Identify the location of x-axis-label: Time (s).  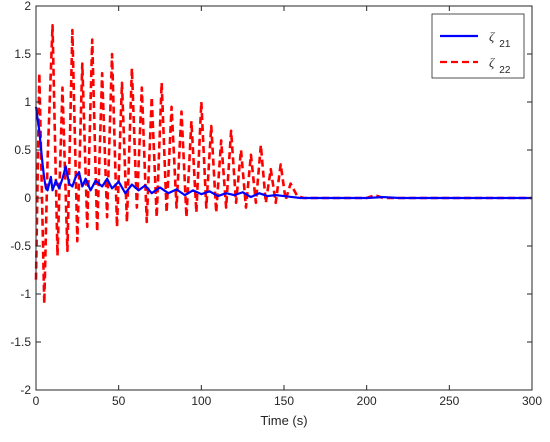
(283, 420).